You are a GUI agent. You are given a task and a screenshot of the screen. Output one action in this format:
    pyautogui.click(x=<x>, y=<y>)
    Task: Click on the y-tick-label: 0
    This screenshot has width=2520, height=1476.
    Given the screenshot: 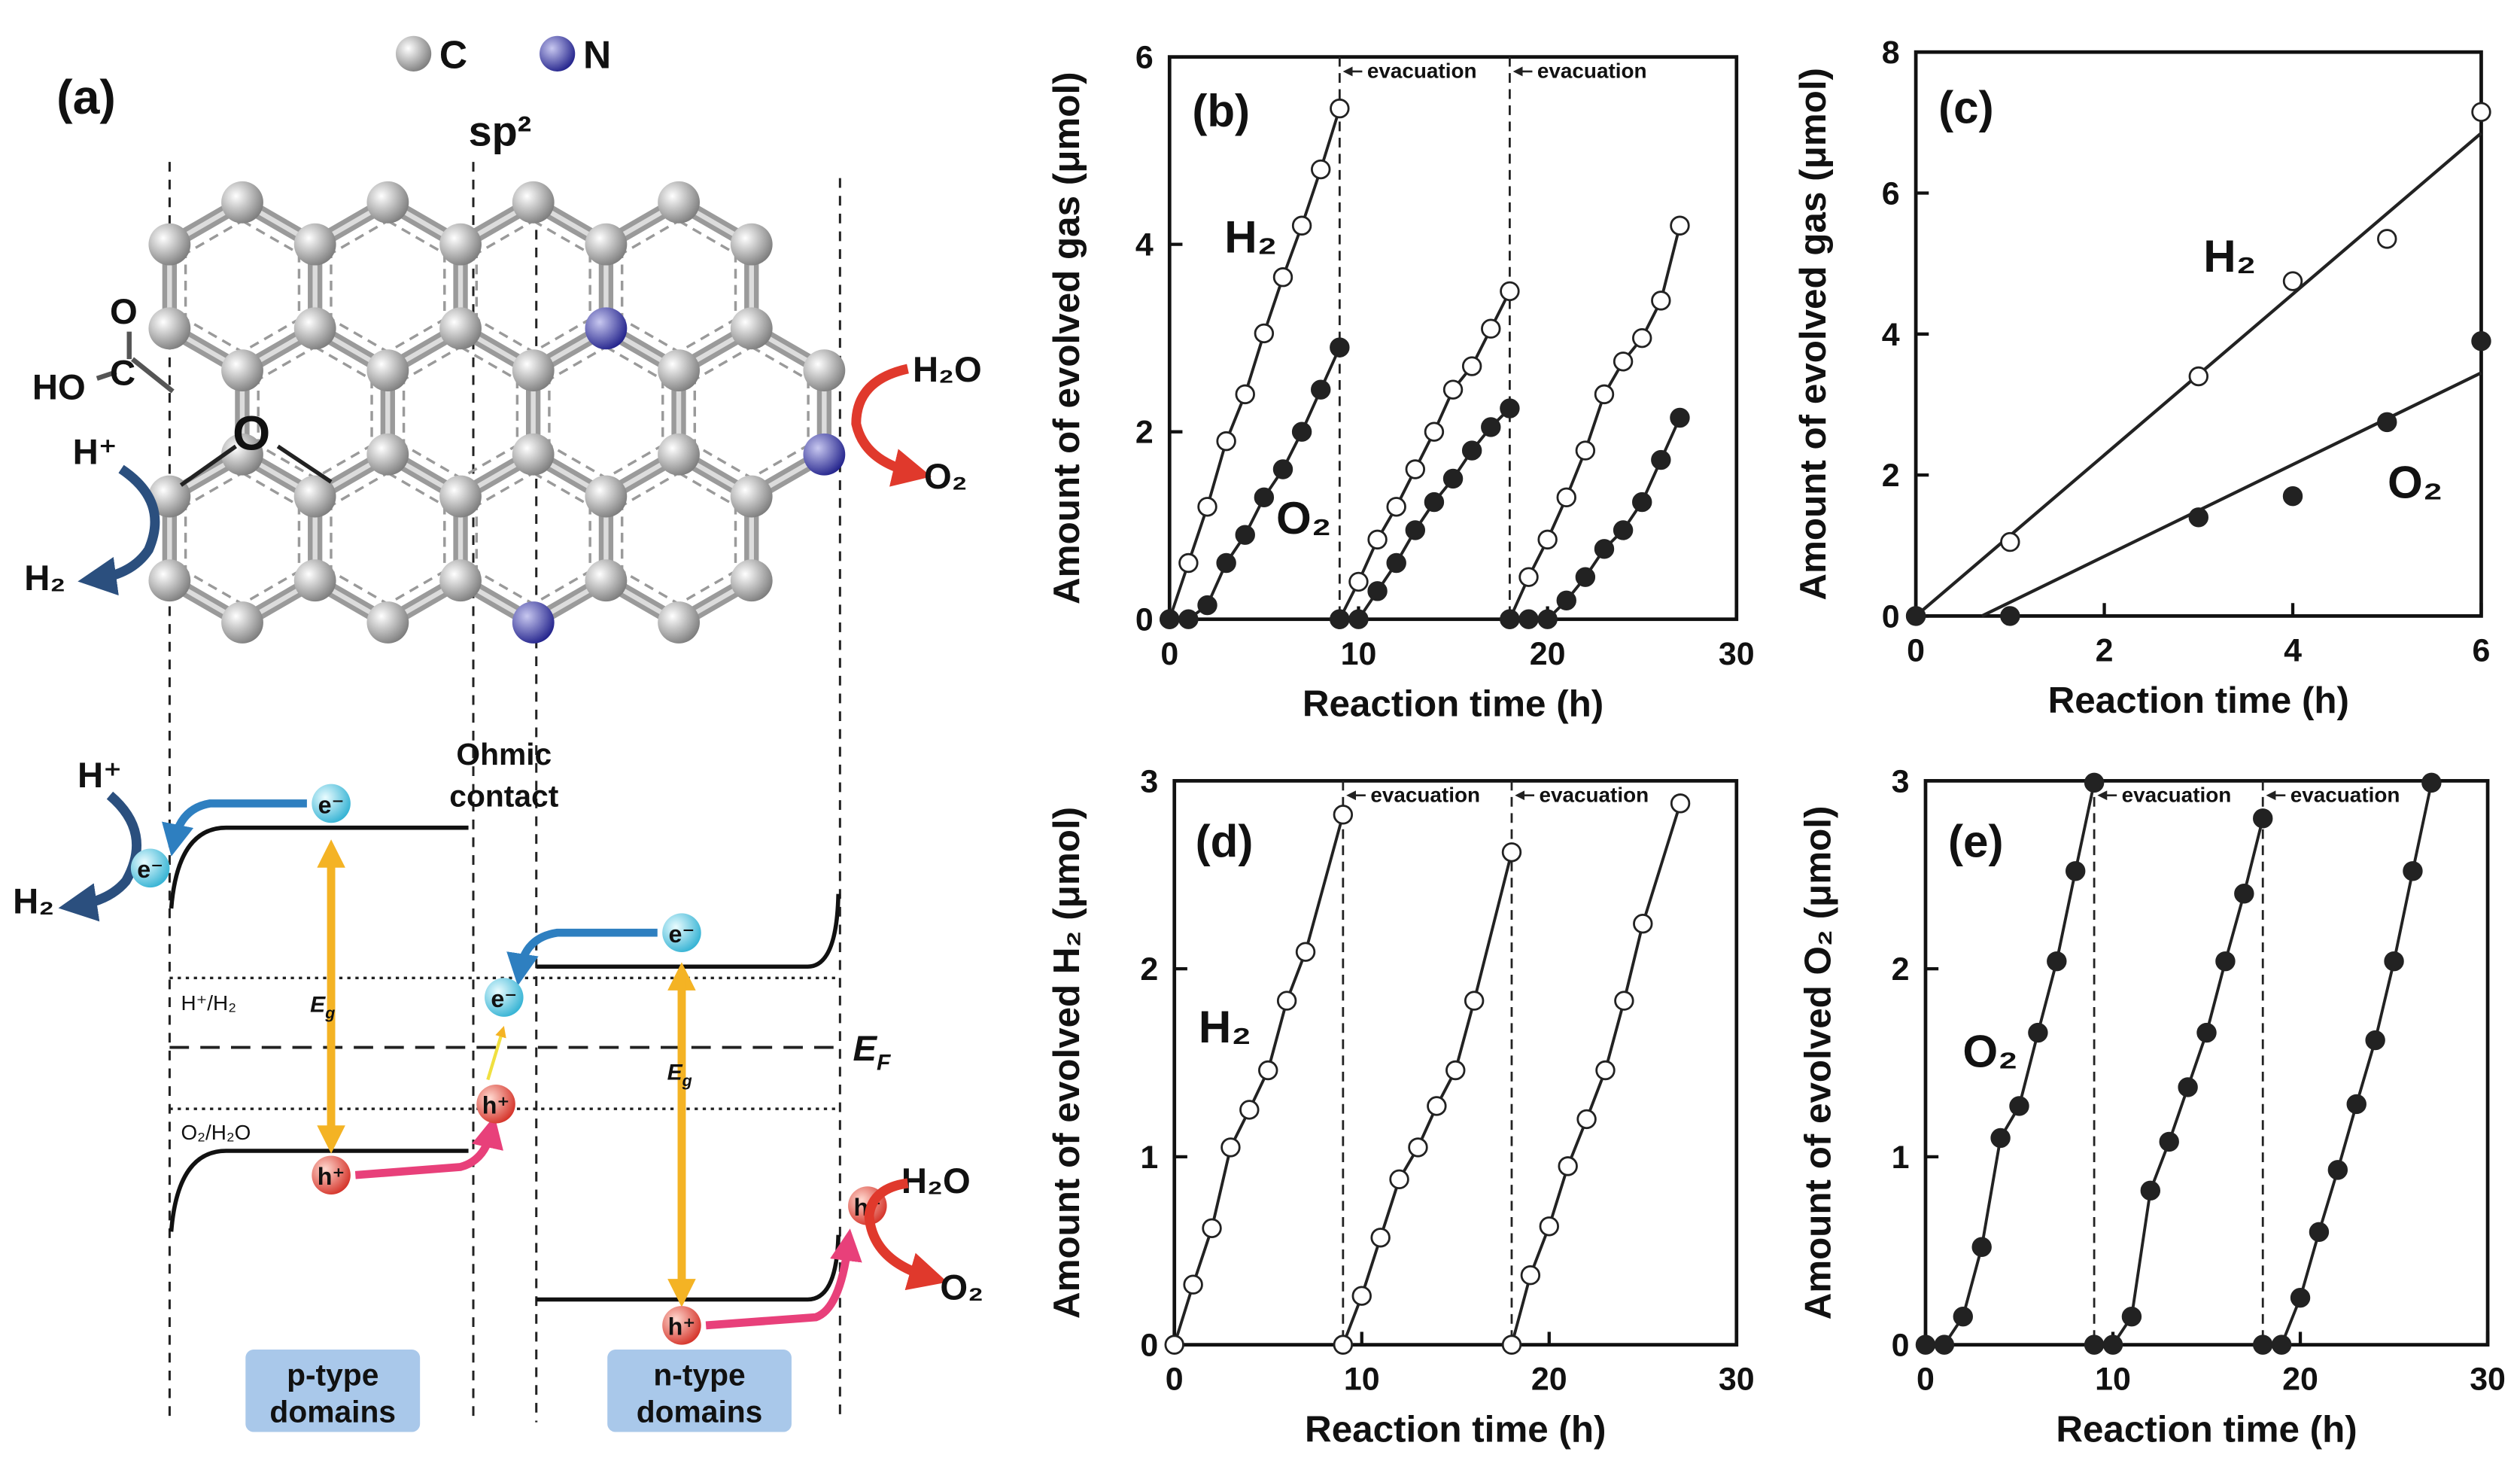 What is the action you would take?
    pyautogui.click(x=1149, y=1346)
    